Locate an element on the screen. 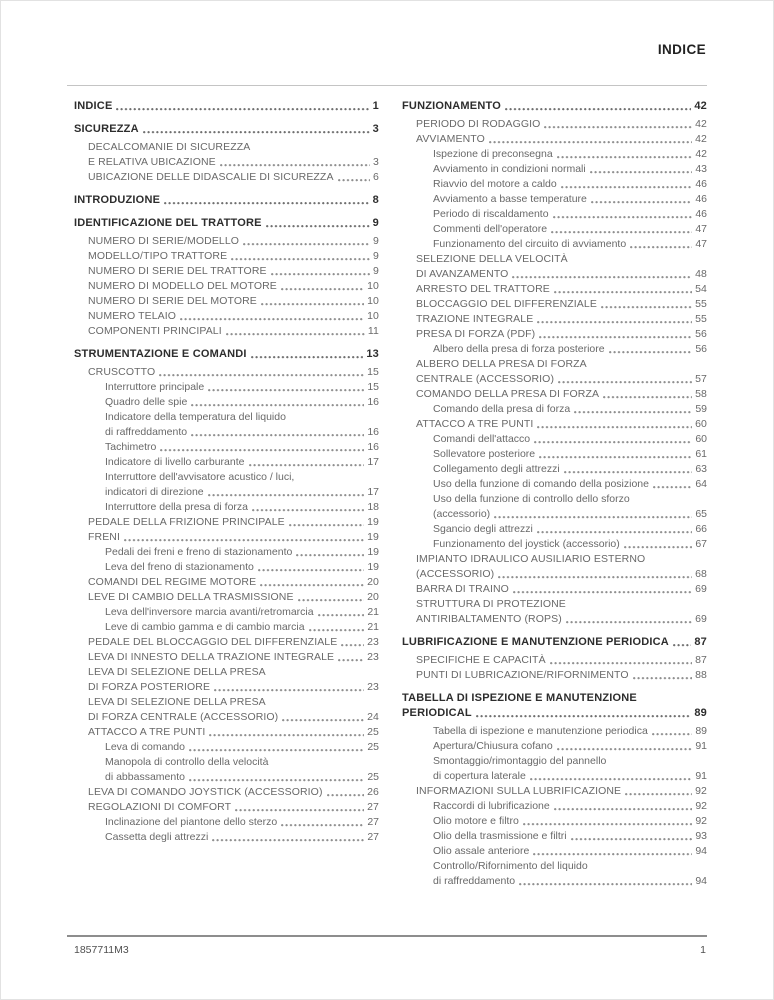 The width and height of the screenshot is (774, 1000). toc-entry-text: CRUSCOTTO is located at coordinates (122, 372).